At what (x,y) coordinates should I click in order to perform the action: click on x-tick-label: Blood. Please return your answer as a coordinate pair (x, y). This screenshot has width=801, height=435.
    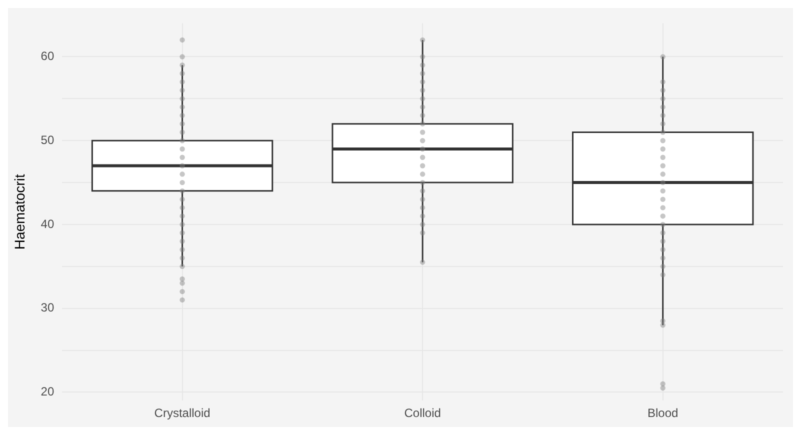
    Looking at the image, I should click on (663, 413).